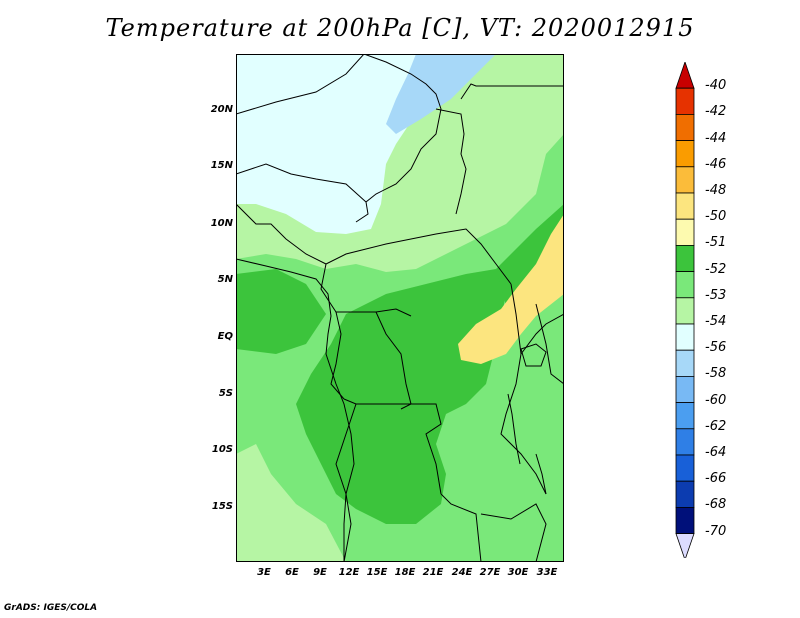  Describe the element at coordinates (547, 572) in the screenshot. I see `lon-label-33e: 33E` at that location.